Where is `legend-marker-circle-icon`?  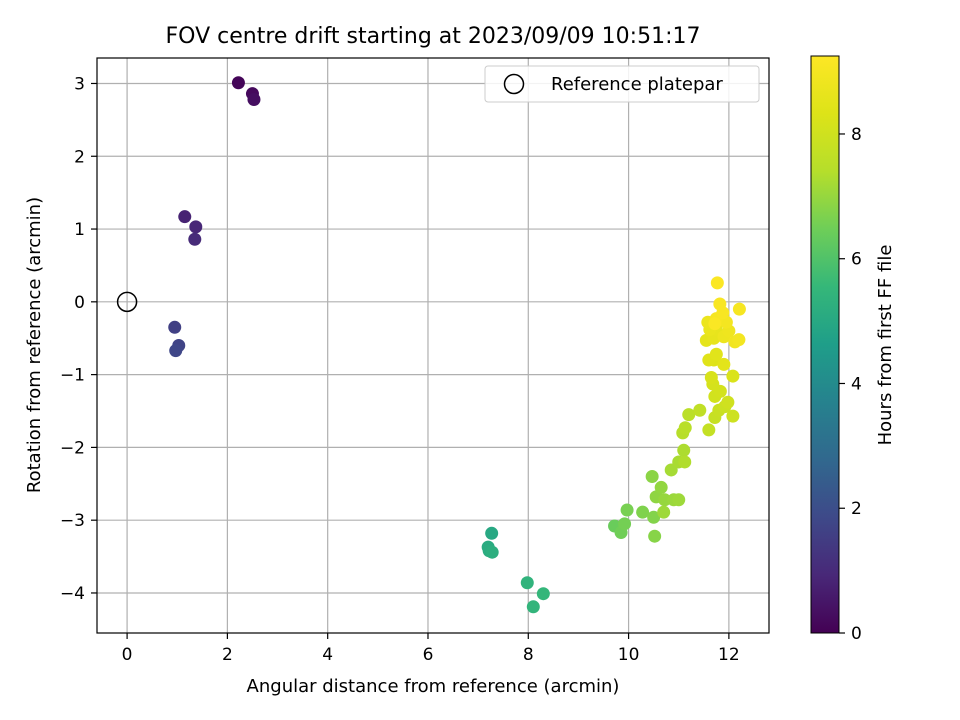 legend-marker-circle-icon is located at coordinates (514, 84).